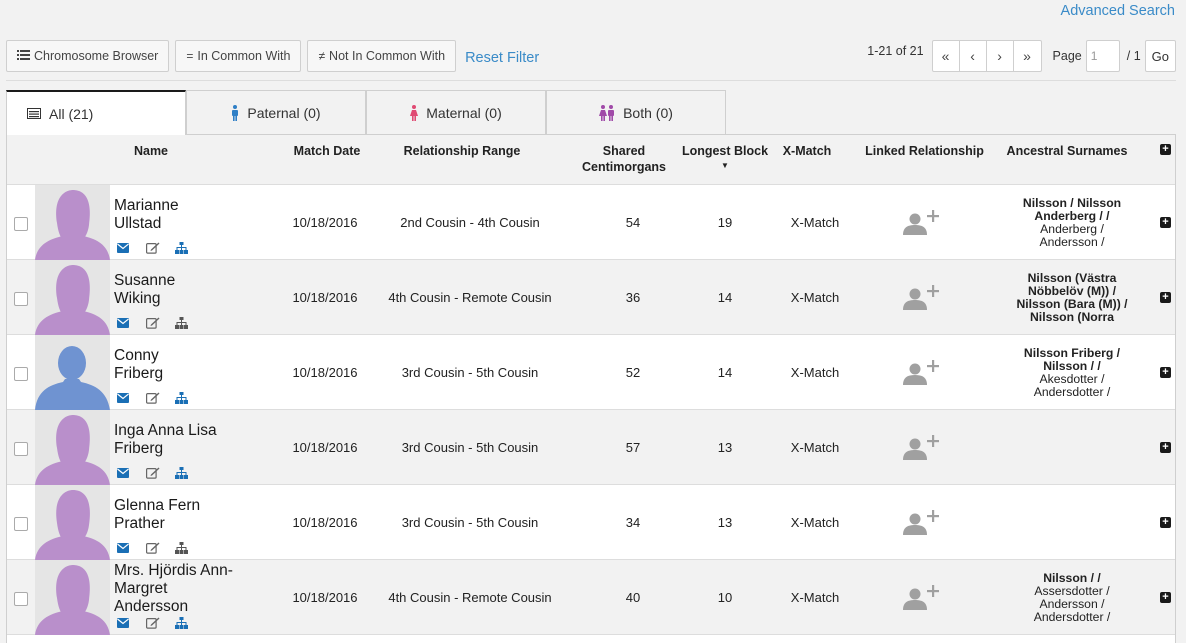 Image resolution: width=1186 pixels, height=643 pixels. I want to click on in-common-with-button: = In Common With, so click(238, 56).